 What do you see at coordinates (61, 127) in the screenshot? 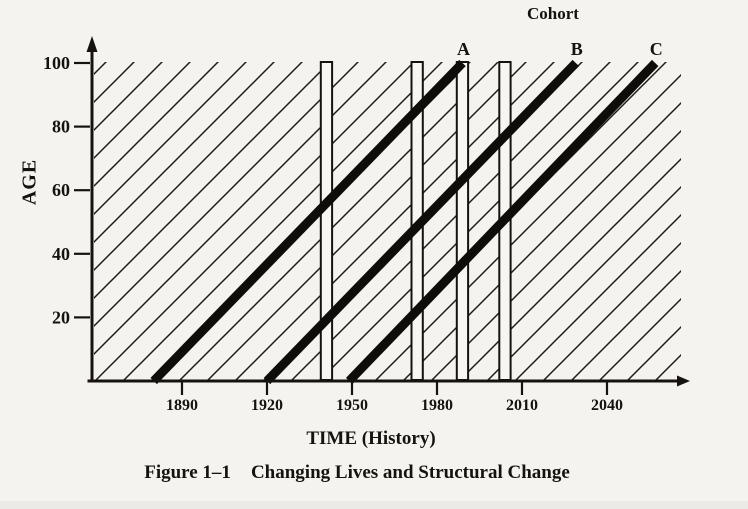
I see `y-tick-label-80: 80` at bounding box center [61, 127].